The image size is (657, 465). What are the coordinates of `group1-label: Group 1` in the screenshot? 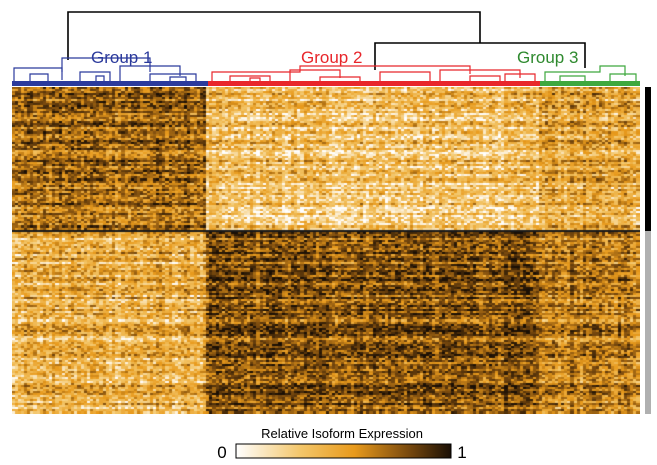 It's located at (121, 57).